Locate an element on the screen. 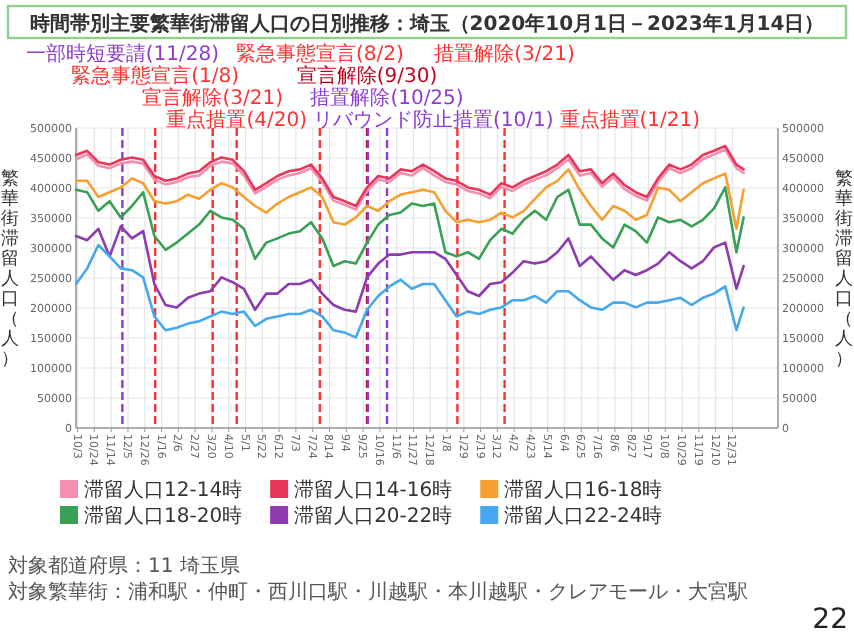  text: 対象都道府県：11 埼玉県 is located at coordinates (124, 566).